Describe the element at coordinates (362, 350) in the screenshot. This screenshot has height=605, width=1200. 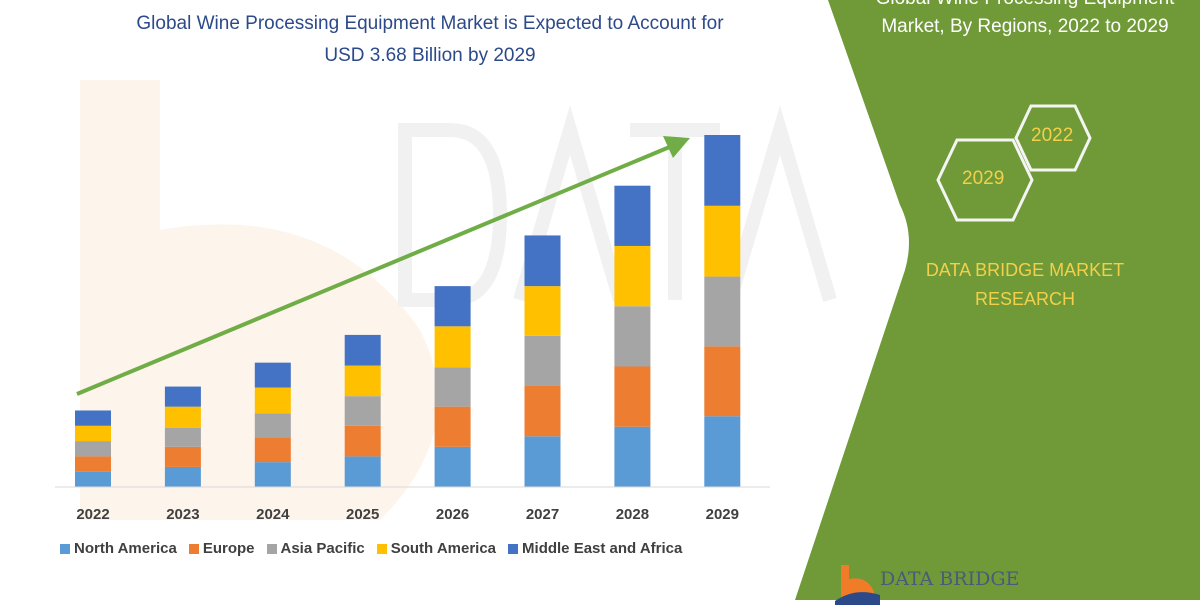
I see `bar-segment-2025-middle-east-and-africa` at that location.